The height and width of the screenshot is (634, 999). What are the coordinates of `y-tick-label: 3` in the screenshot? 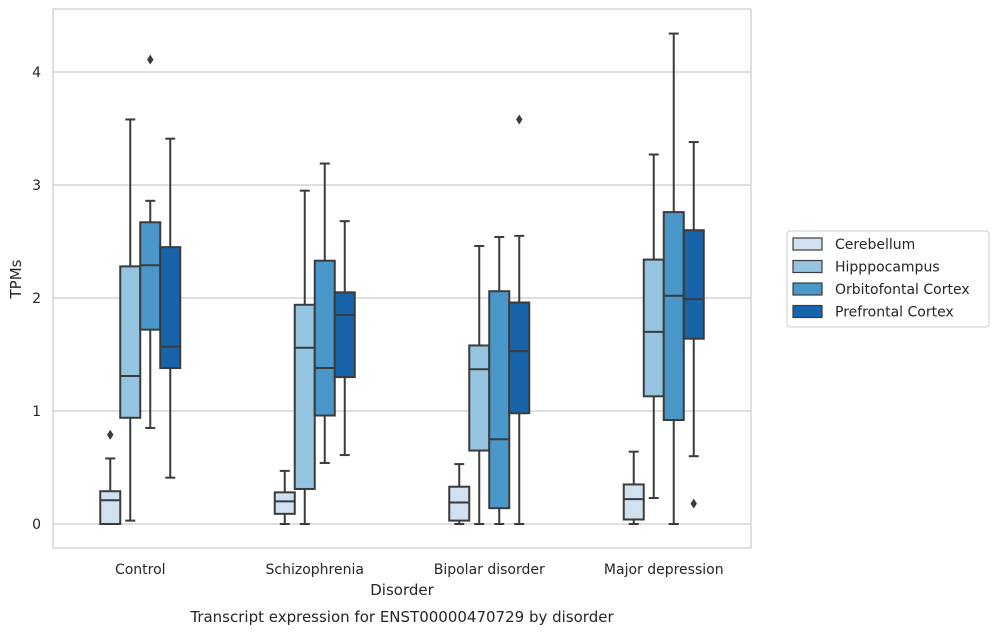 It's located at (36, 186).